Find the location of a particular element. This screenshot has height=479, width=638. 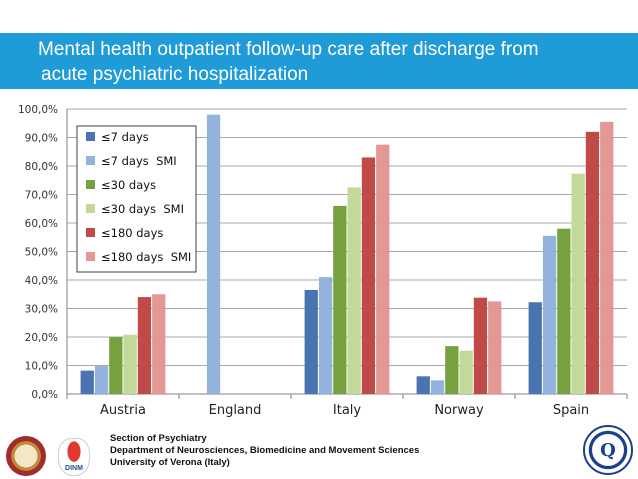

legend-label: ≤180 days is located at coordinates (132, 233).